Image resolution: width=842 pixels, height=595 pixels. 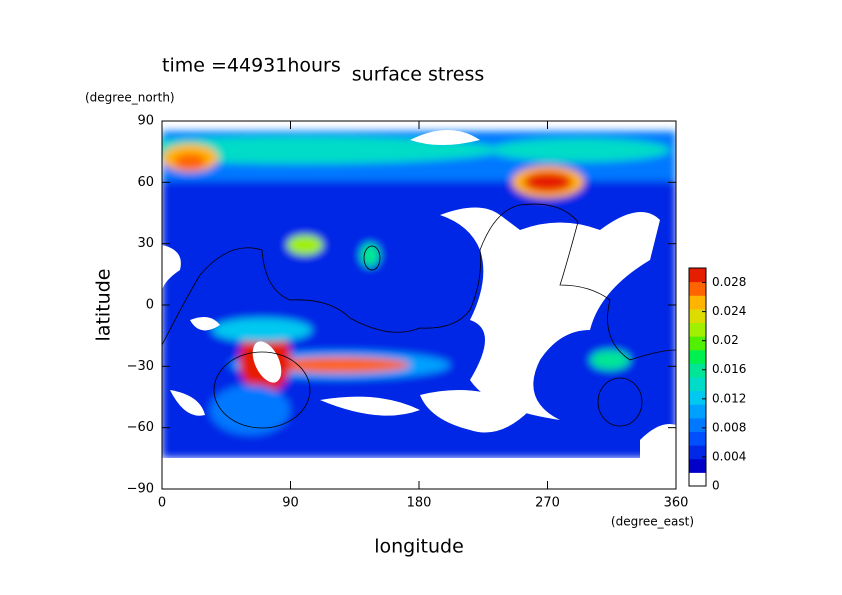 What do you see at coordinates (145, 182) in the screenshot?
I see `y-tick-label: 60` at bounding box center [145, 182].